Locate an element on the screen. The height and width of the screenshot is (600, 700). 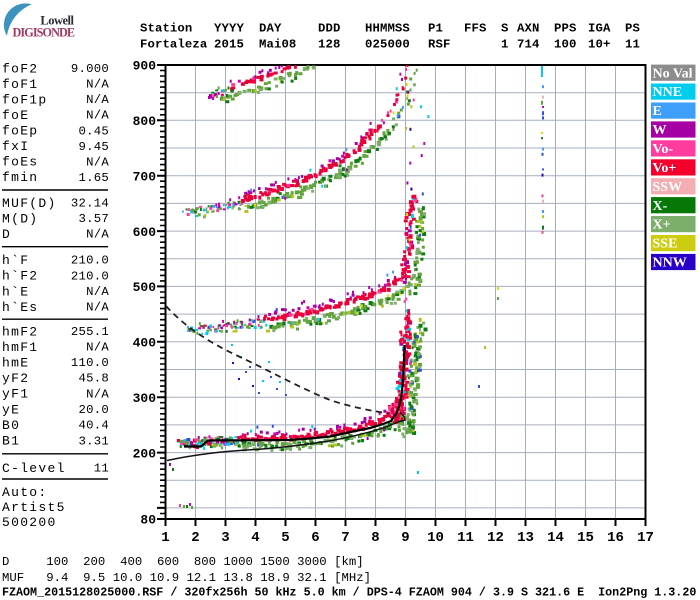
svg-text: PS is located at coordinates (632, 29).